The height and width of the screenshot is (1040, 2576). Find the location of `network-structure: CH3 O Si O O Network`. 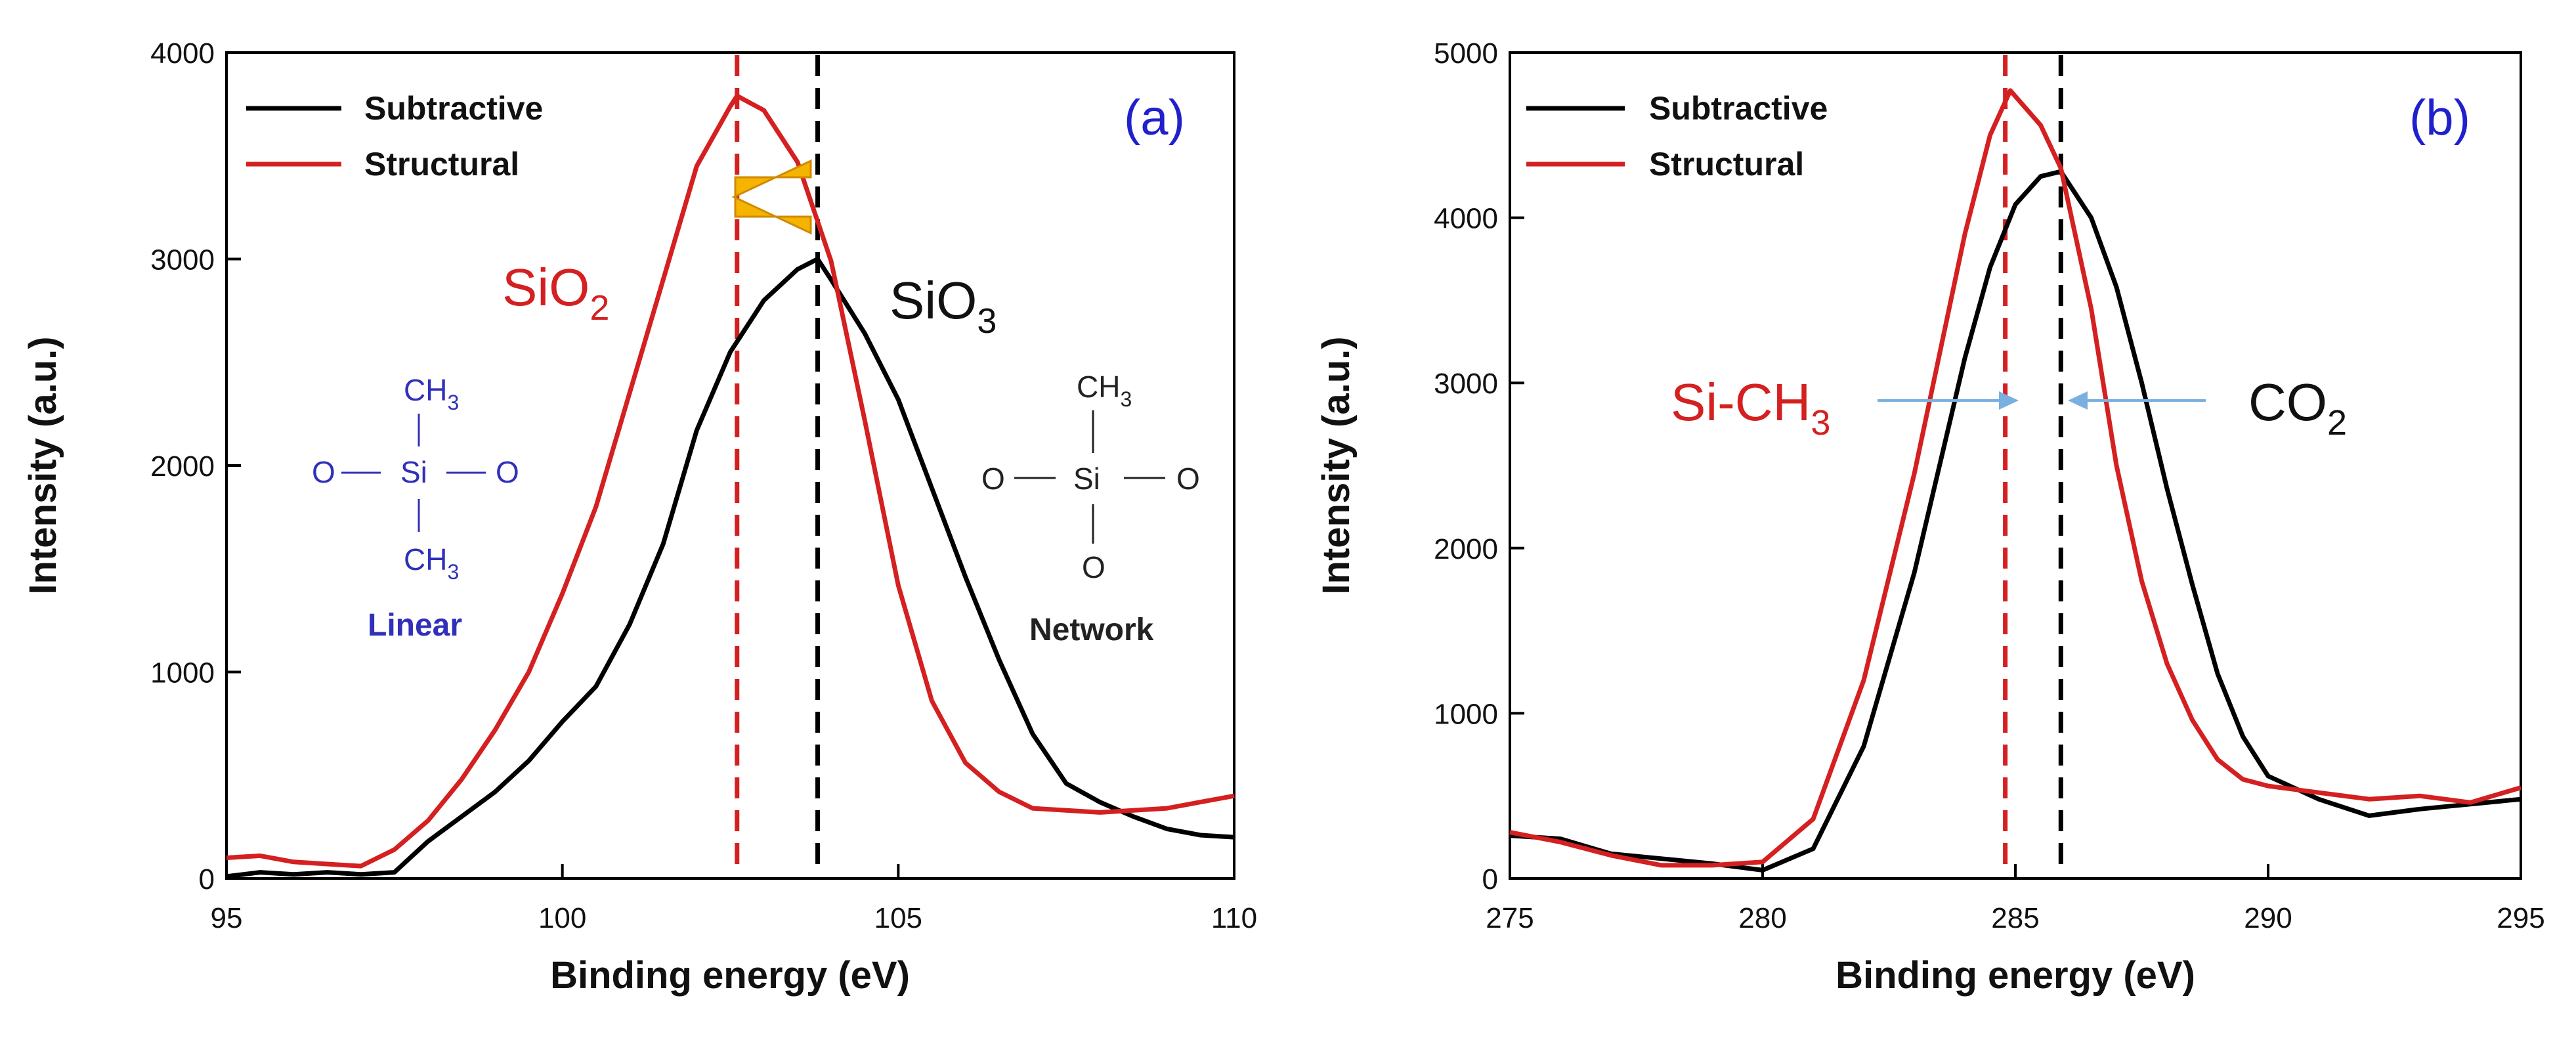

network-structure: CH3 O Si O O Network is located at coordinates (1090, 508).